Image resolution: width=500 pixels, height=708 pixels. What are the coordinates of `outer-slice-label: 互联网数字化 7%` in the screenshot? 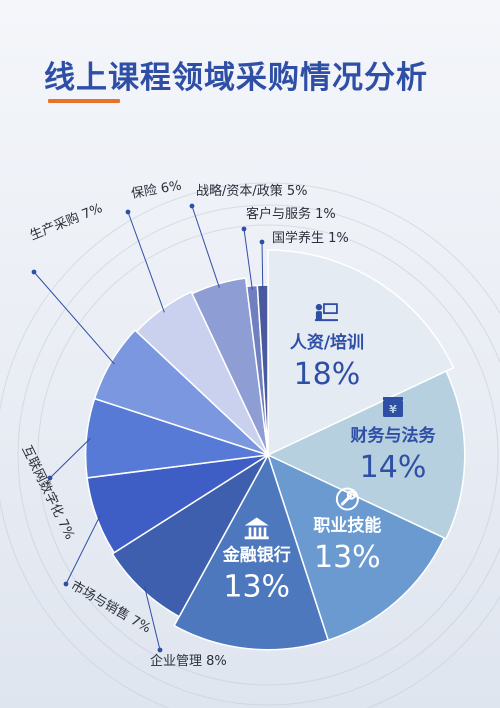 It's located at (47, 492).